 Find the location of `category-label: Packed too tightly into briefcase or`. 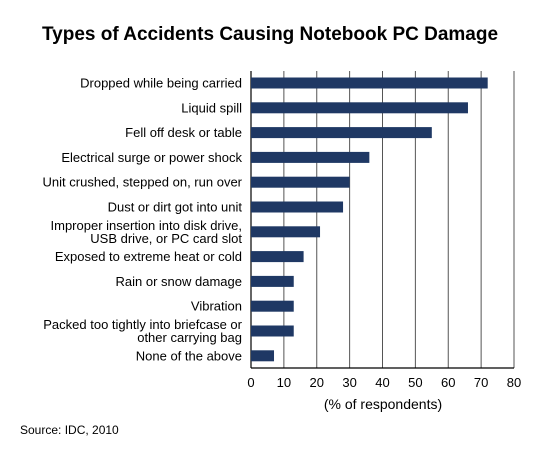

category-label: Packed too tightly into briefcase or is located at coordinates (142, 324).